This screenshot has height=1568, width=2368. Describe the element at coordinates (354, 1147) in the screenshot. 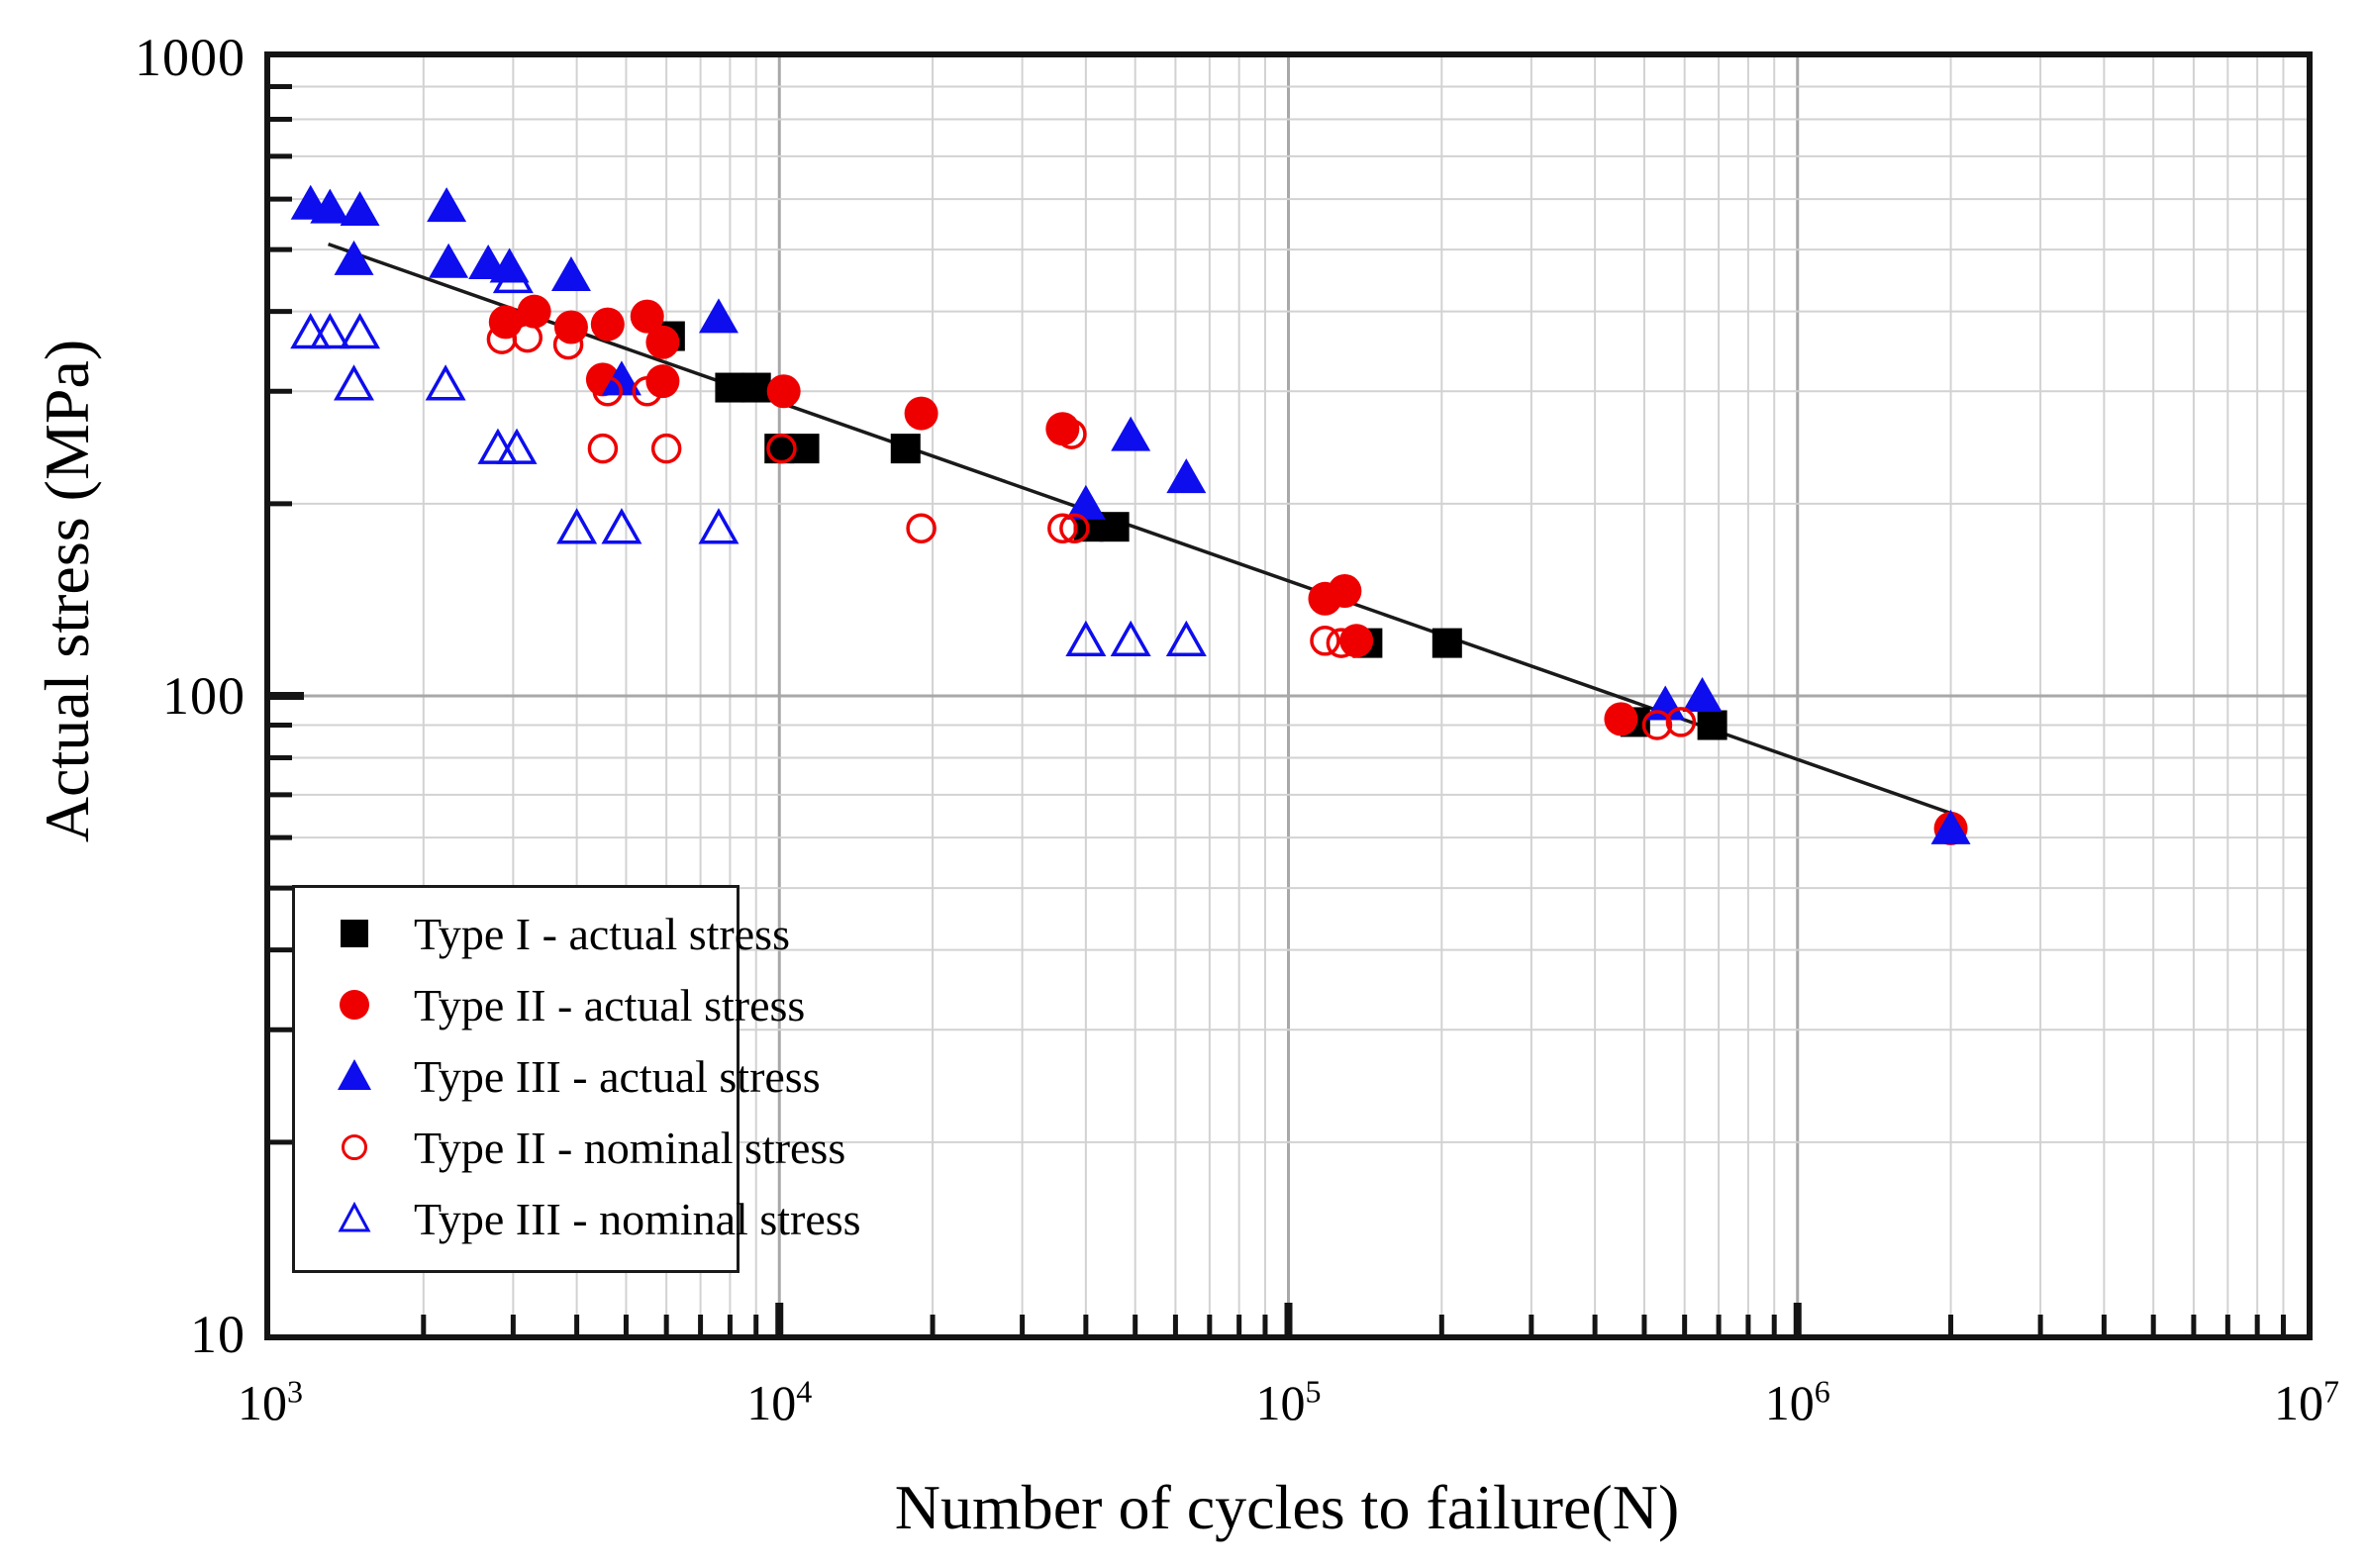

I see `circle-open-icon` at that location.